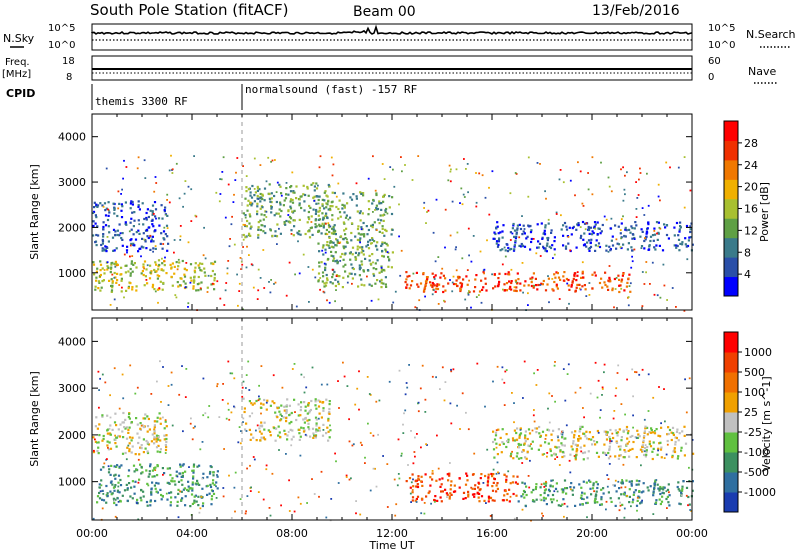 The image size is (800, 554). Describe the element at coordinates (390, 69) in the screenshot. I see `freq-strip: Freq. [MHz] 18 8 60 0 Nave` at that location.